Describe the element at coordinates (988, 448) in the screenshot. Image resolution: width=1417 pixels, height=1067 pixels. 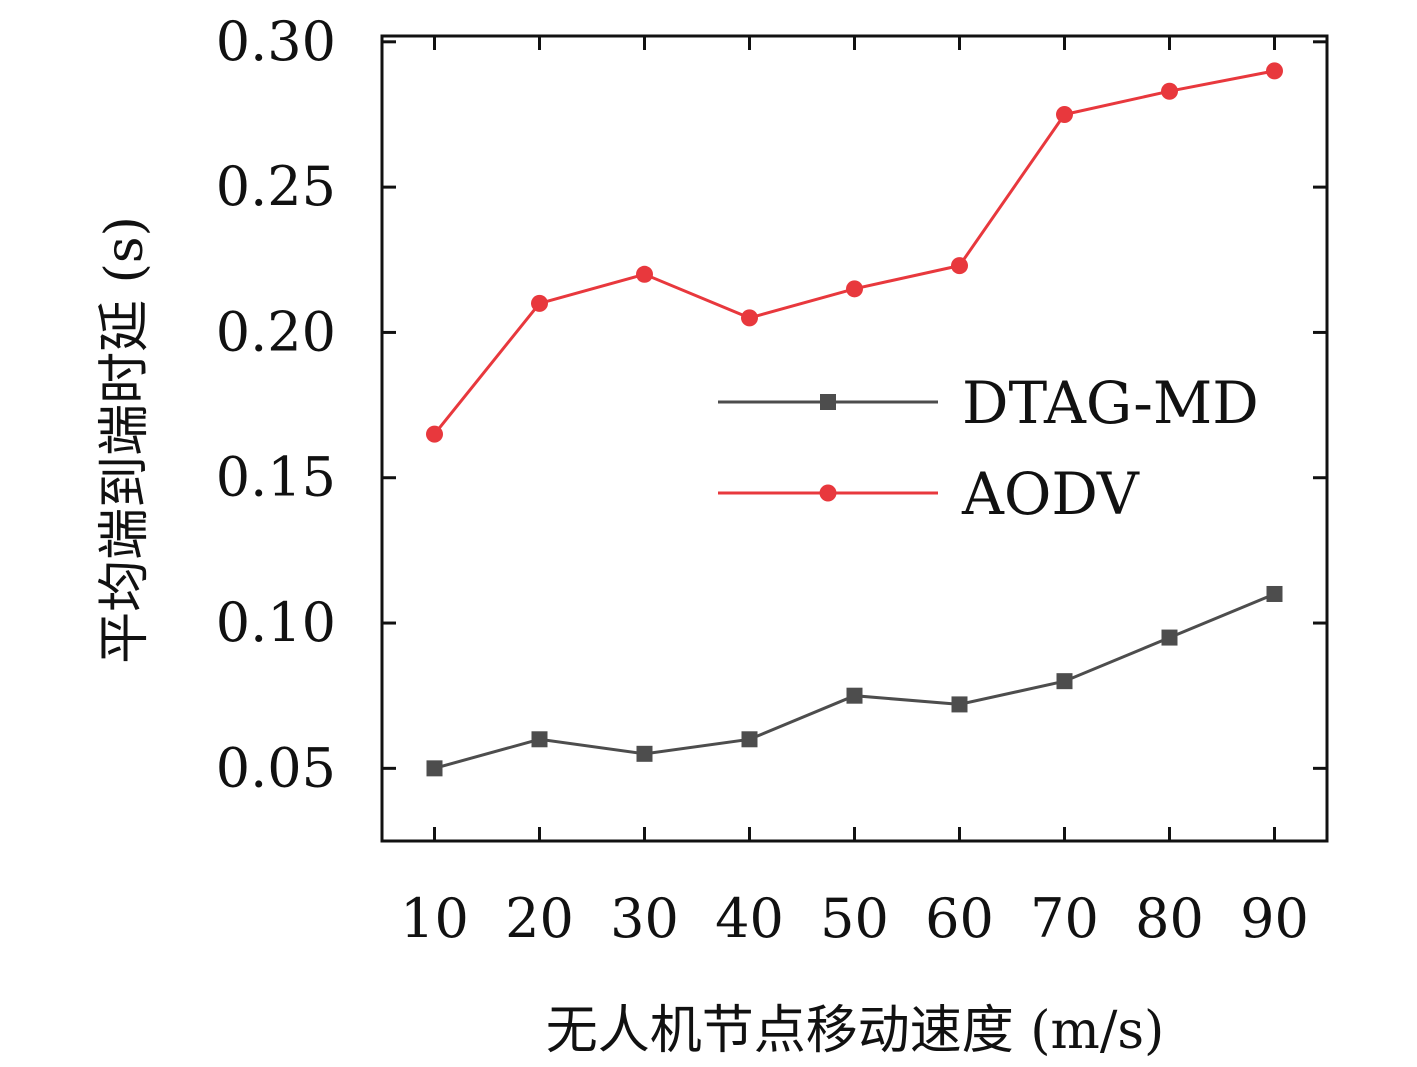
I see `legend: DTAG-MD AODV` at that location.